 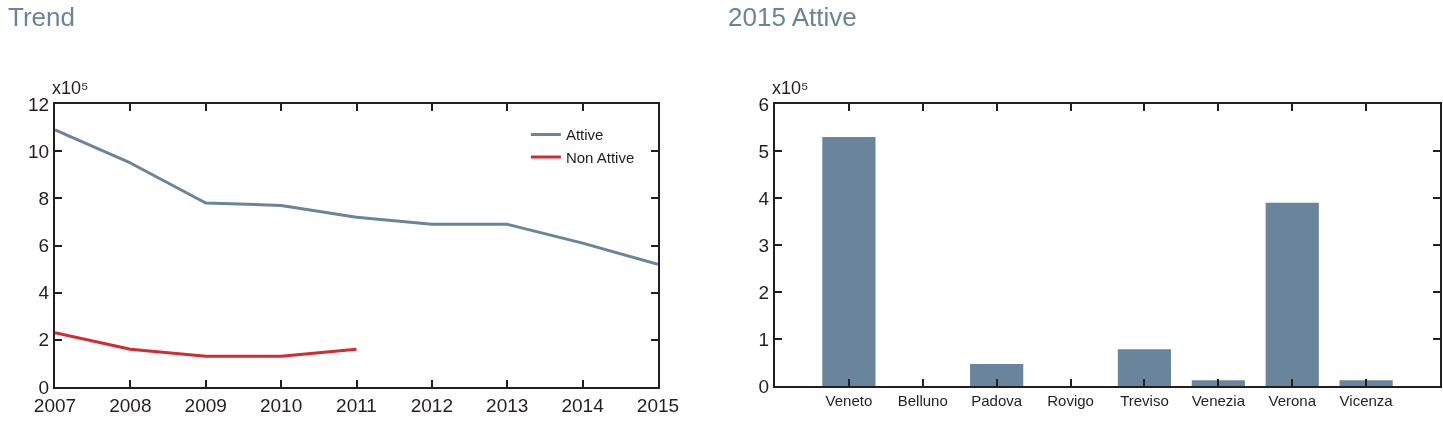 I want to click on x-tick-label: 2008, so click(x=130, y=405).